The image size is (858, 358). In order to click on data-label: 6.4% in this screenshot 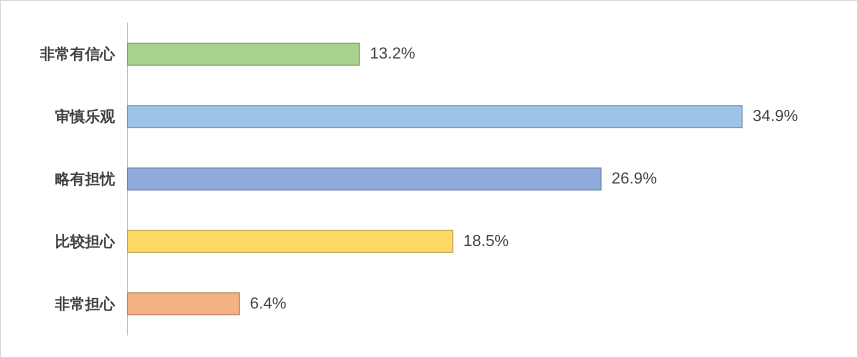, I will do `click(268, 303)`.